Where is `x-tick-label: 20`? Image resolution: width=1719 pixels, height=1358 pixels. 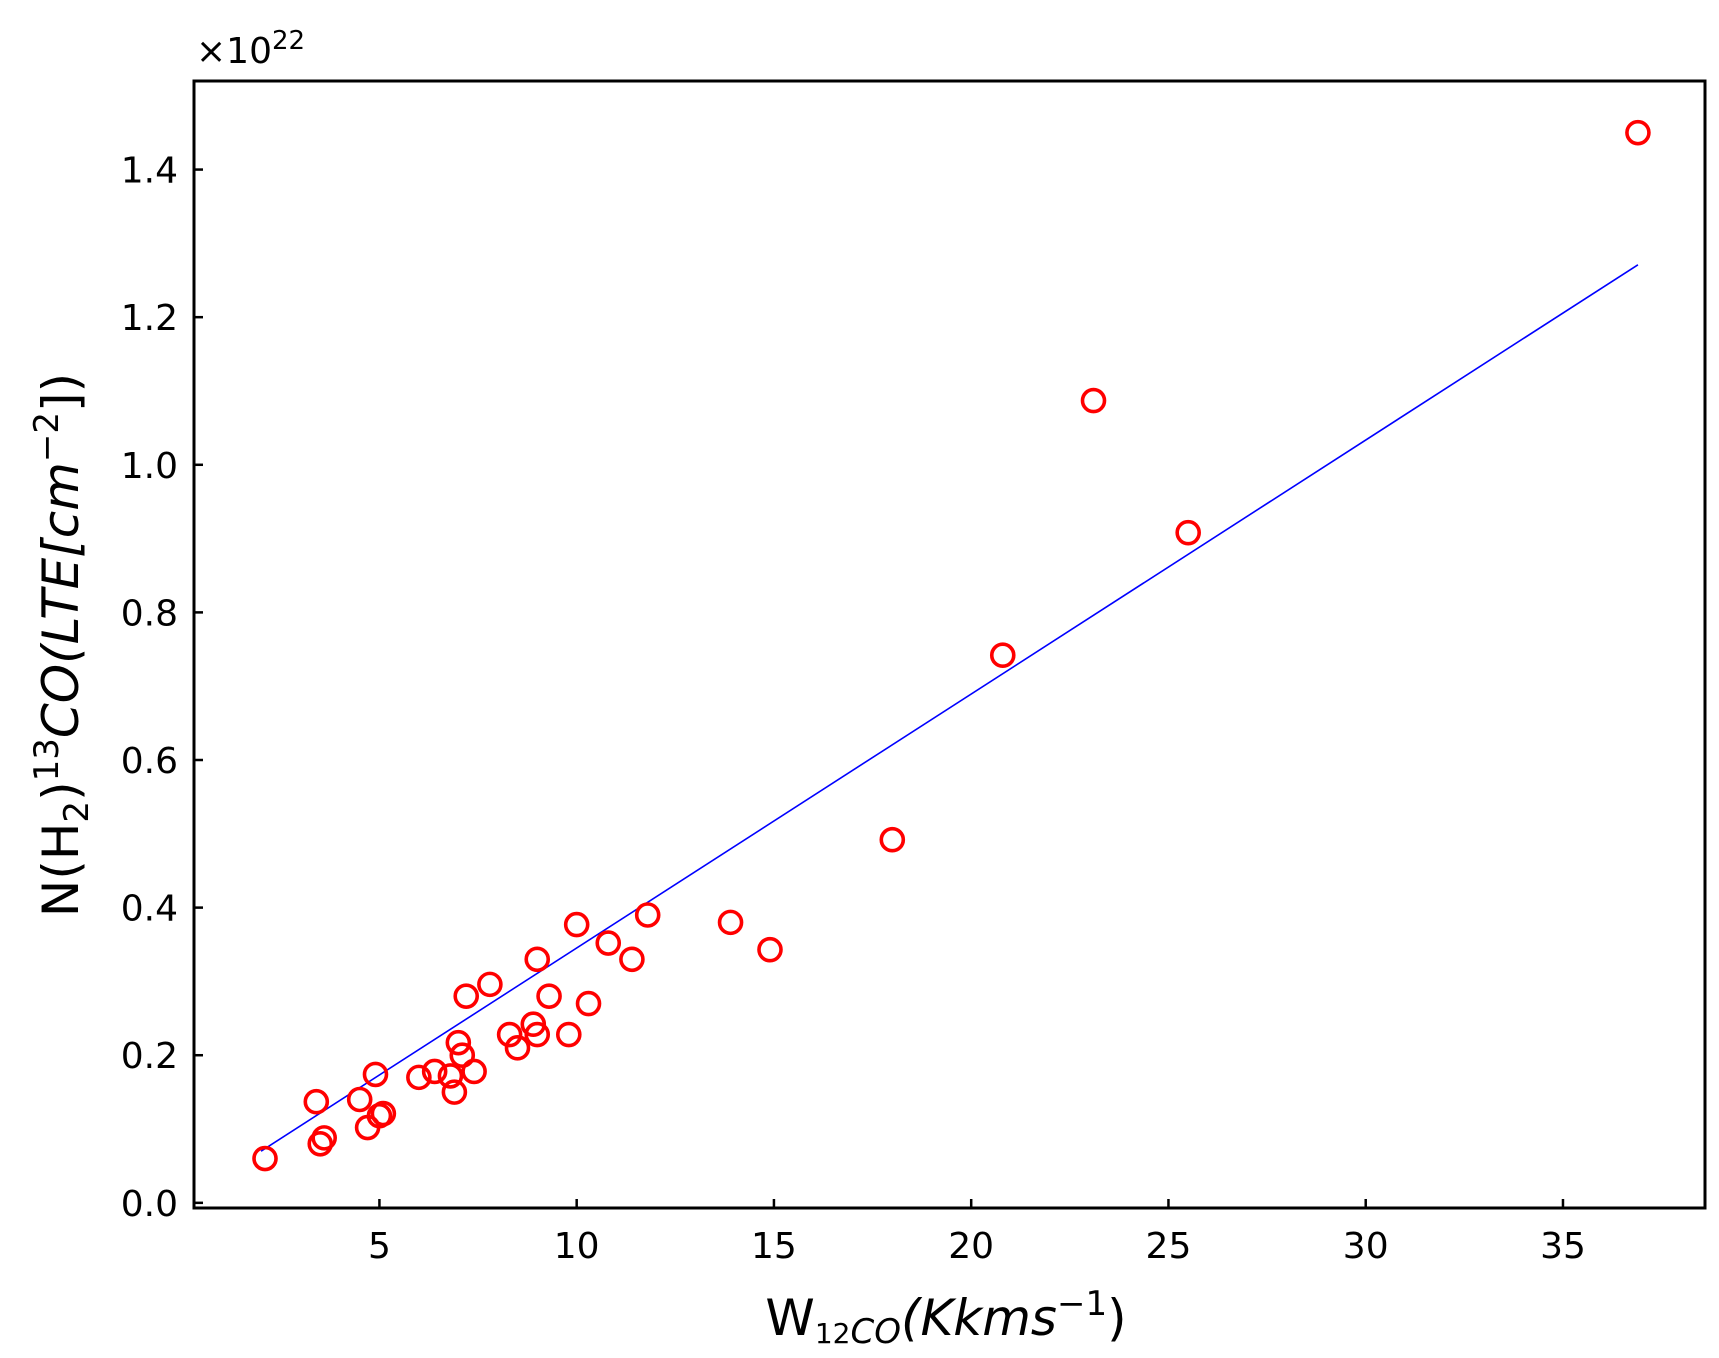 x-tick-label: 20 is located at coordinates (971, 1246).